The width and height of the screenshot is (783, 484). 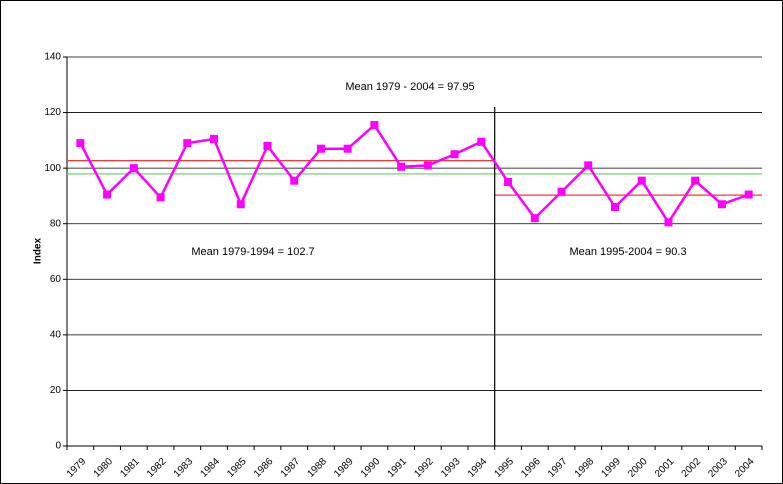 What do you see at coordinates (52, 112) in the screenshot?
I see `y-tick-label: 120` at bounding box center [52, 112].